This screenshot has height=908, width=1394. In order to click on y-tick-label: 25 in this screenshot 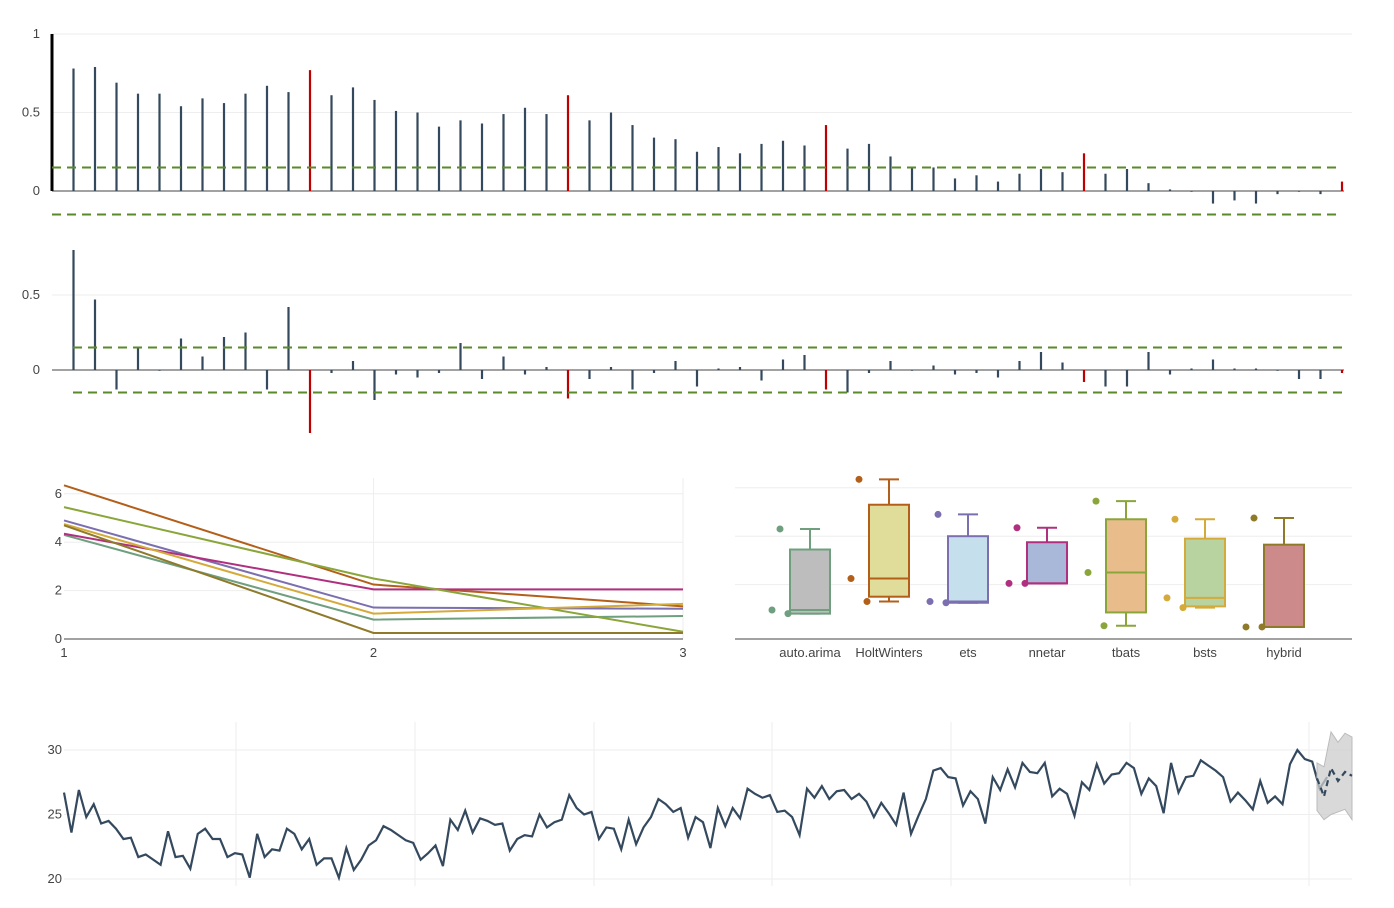, I will do `click(55, 814)`.